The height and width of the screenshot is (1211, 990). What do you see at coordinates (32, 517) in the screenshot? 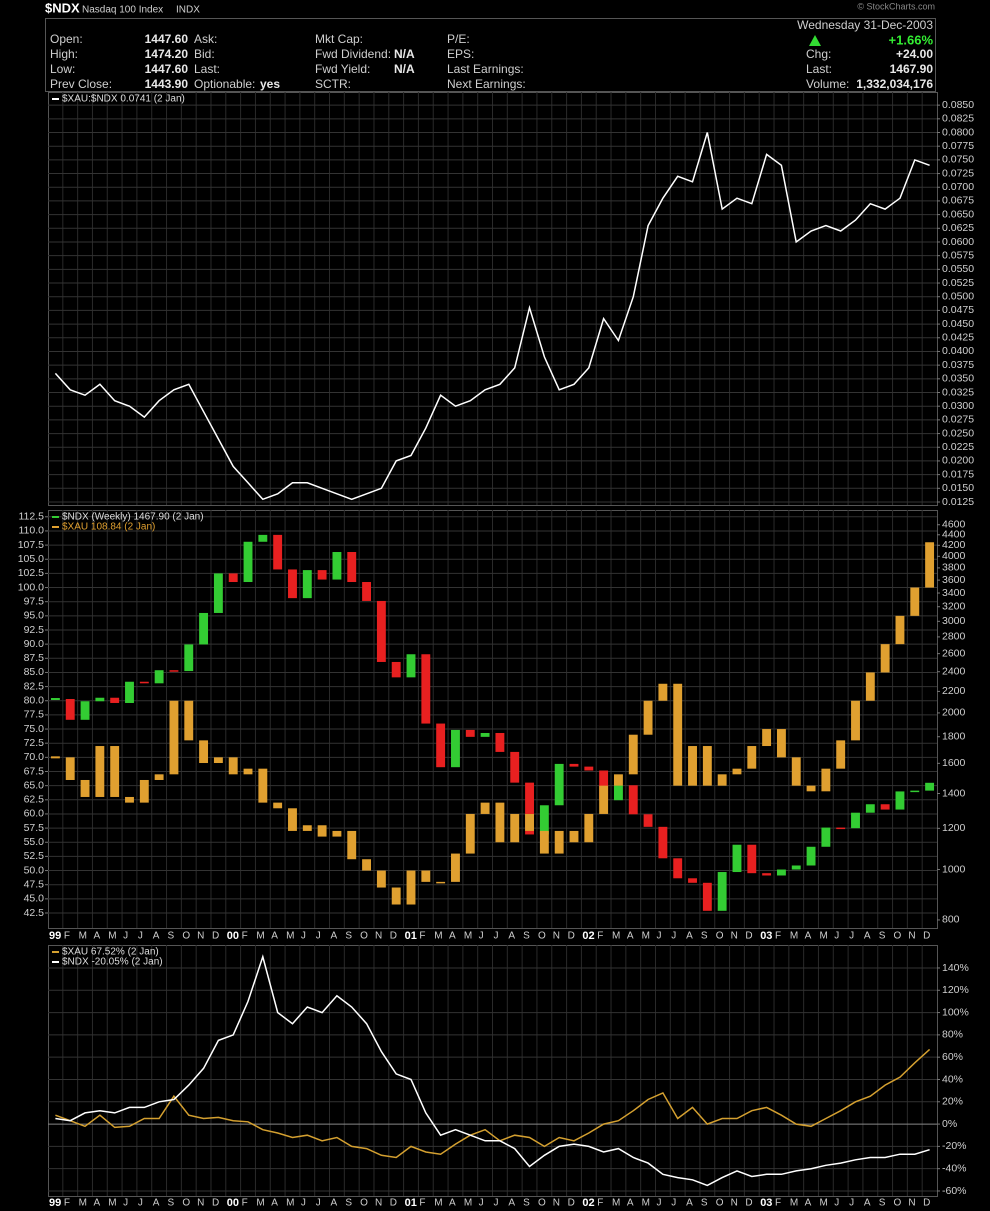
I see `y-tick-label: 112.5` at bounding box center [32, 517].